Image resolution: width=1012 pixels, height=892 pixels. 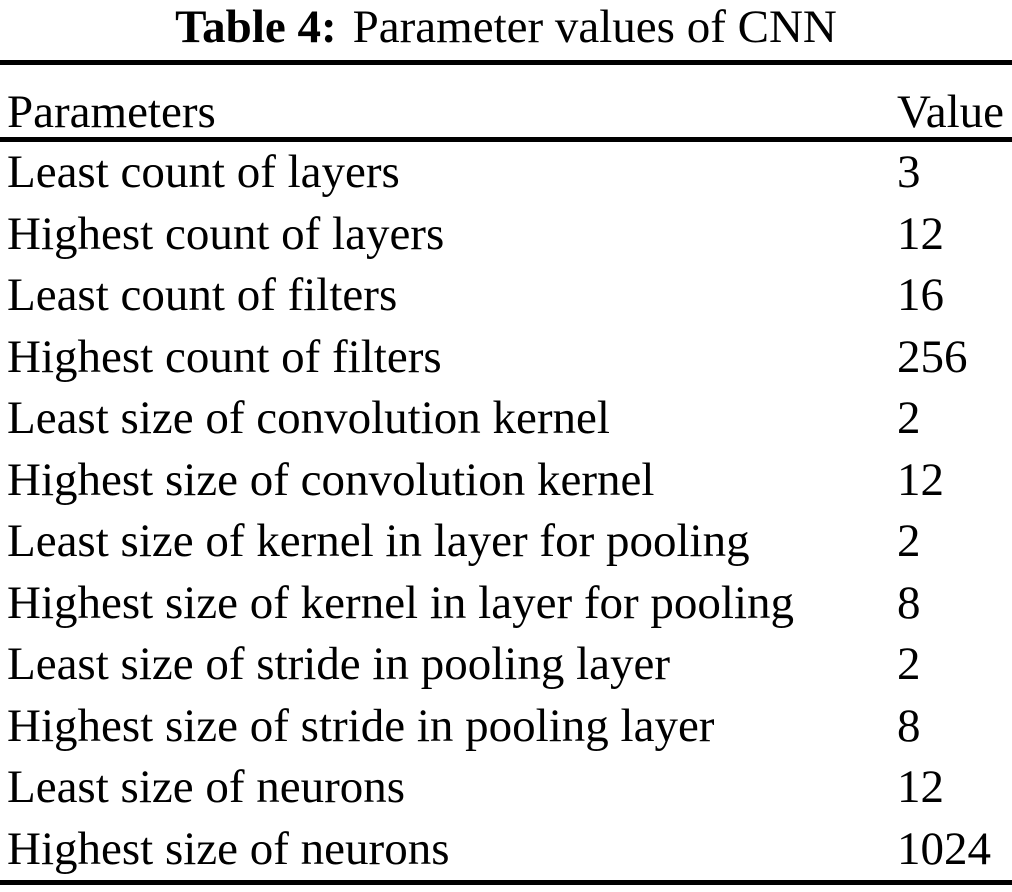 I want to click on parameter-cell: Least count of layers, so click(x=203, y=172).